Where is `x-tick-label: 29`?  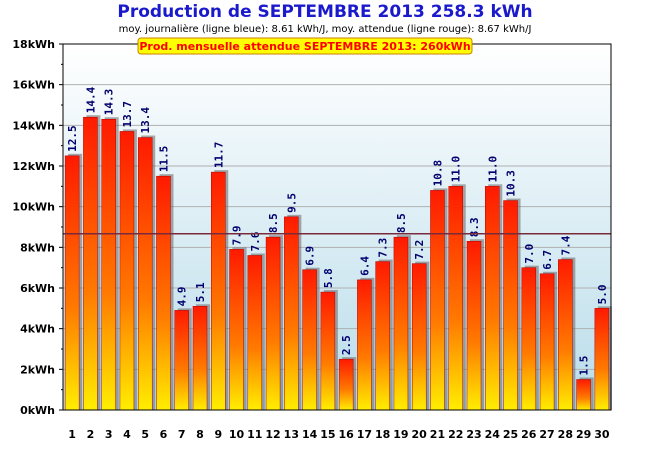
x-tick-label: 29 is located at coordinates (583, 434).